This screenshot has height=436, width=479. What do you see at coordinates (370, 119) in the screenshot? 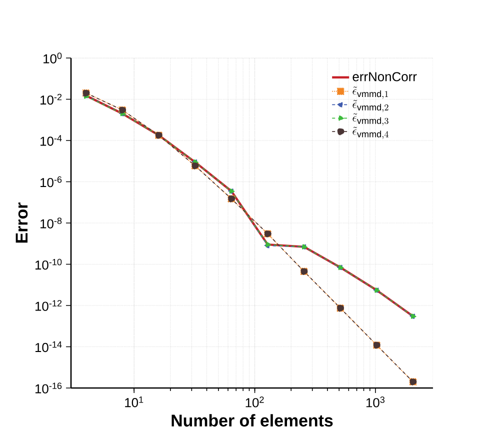
I see `legend-label: $\tilde{\epsilon}_{\mathrm{vmmd},3}$` at bounding box center [370, 119].